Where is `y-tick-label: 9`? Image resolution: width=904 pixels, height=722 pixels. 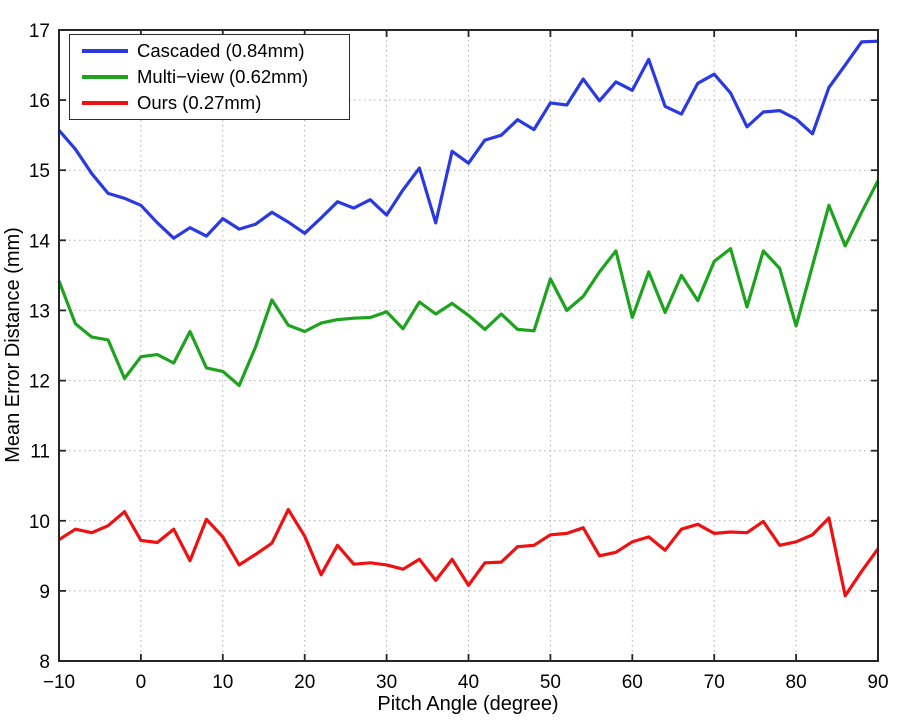
y-tick-label: 9 is located at coordinates (44, 592).